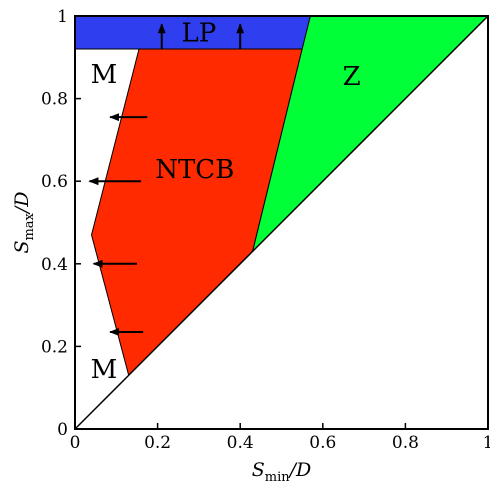  What do you see at coordinates (199, 34) in the screenshot?
I see `region-label-lp: LP` at bounding box center [199, 34].